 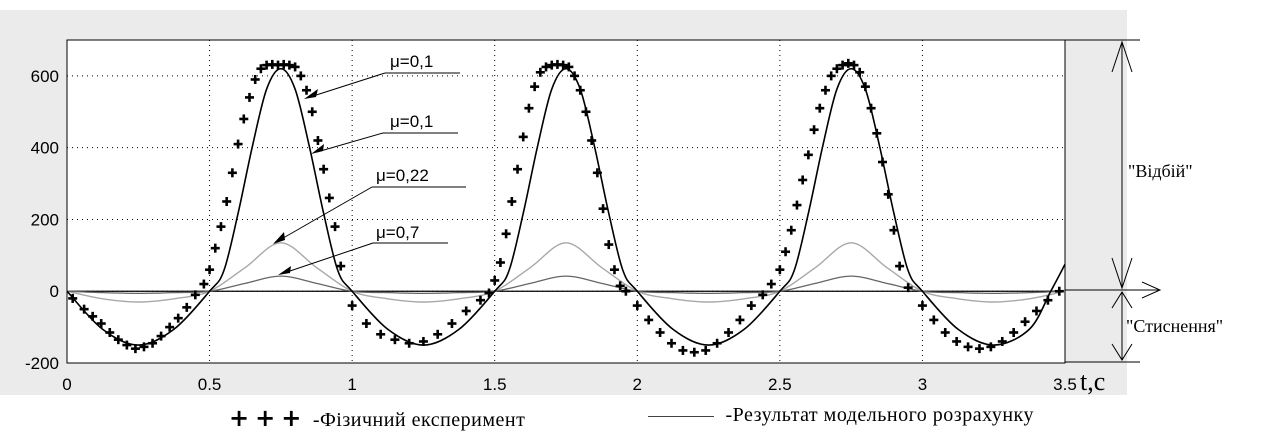 I want to click on label-vidbiy: "Відбій", so click(x=1160, y=171).